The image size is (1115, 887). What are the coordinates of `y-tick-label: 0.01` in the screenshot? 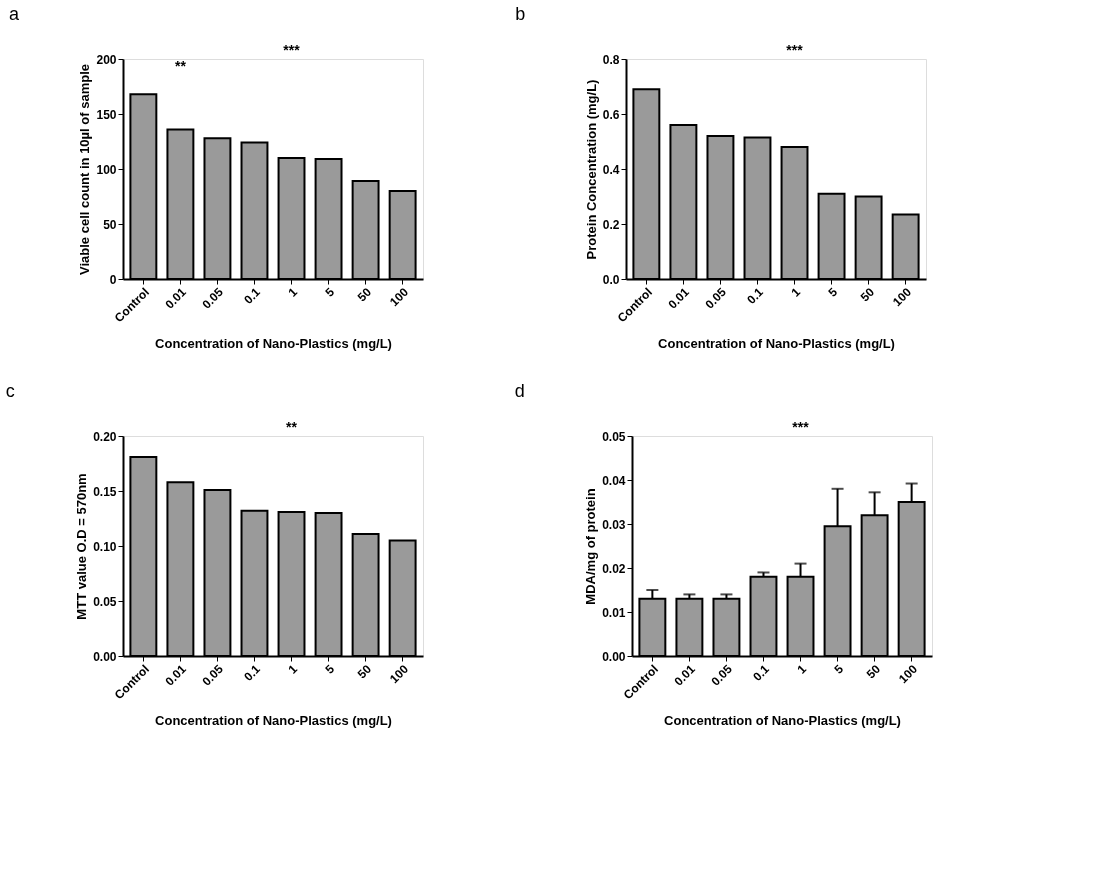 It's located at (614, 612).